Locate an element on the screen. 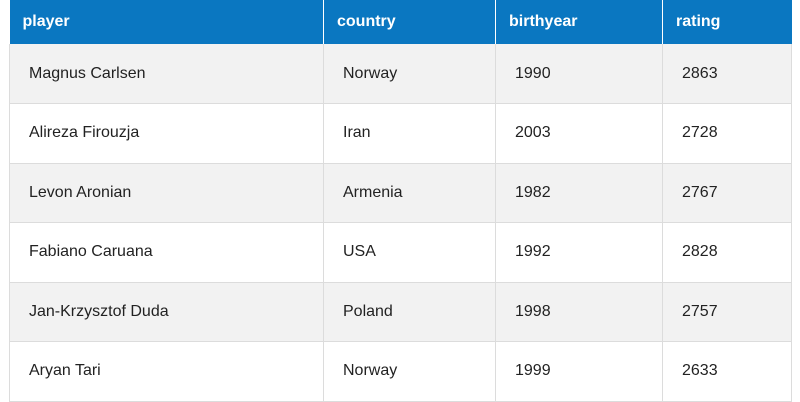 The width and height of the screenshot is (800, 402). cell-rating: 2633 is located at coordinates (700, 371).